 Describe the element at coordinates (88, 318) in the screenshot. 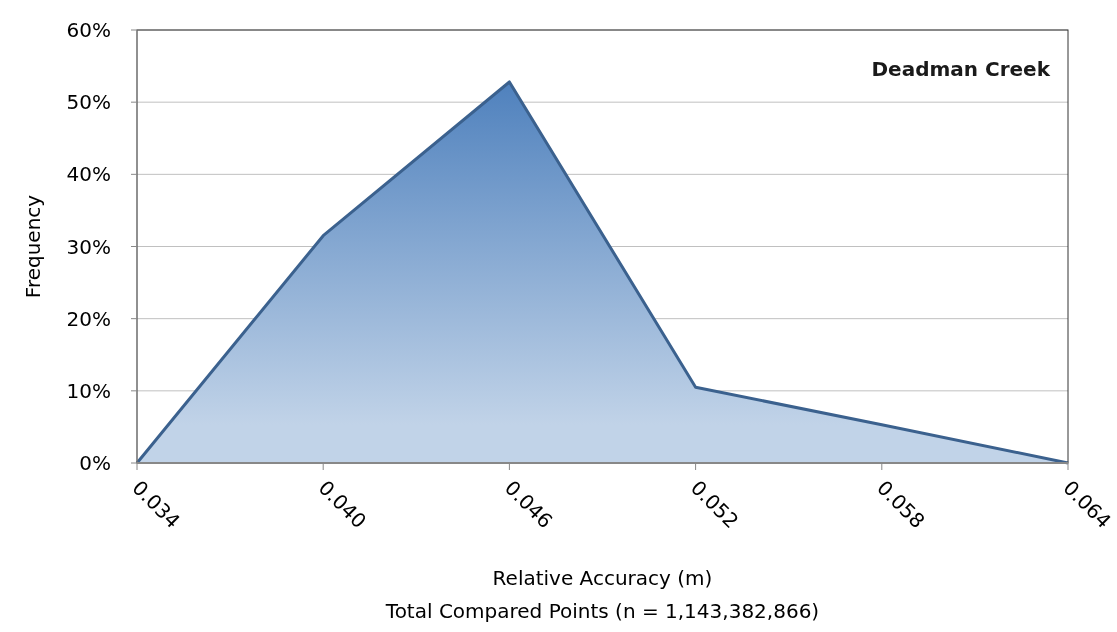

I see `y-tick-label: 20%` at that location.